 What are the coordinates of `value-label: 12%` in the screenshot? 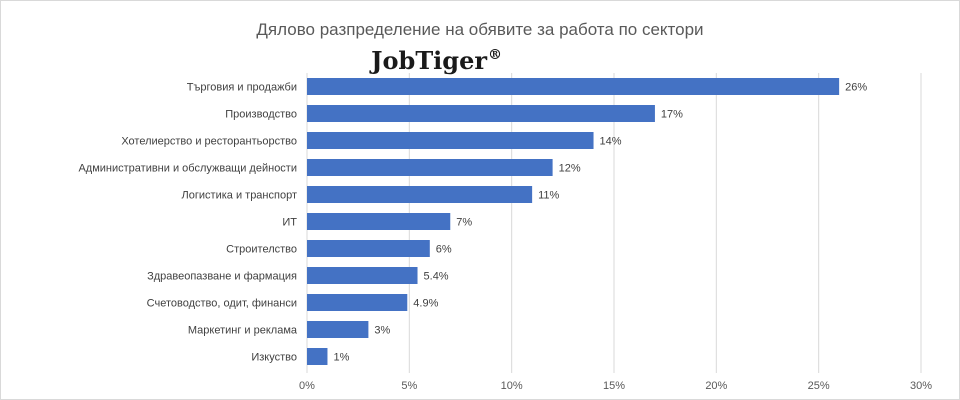 It's located at (570, 169).